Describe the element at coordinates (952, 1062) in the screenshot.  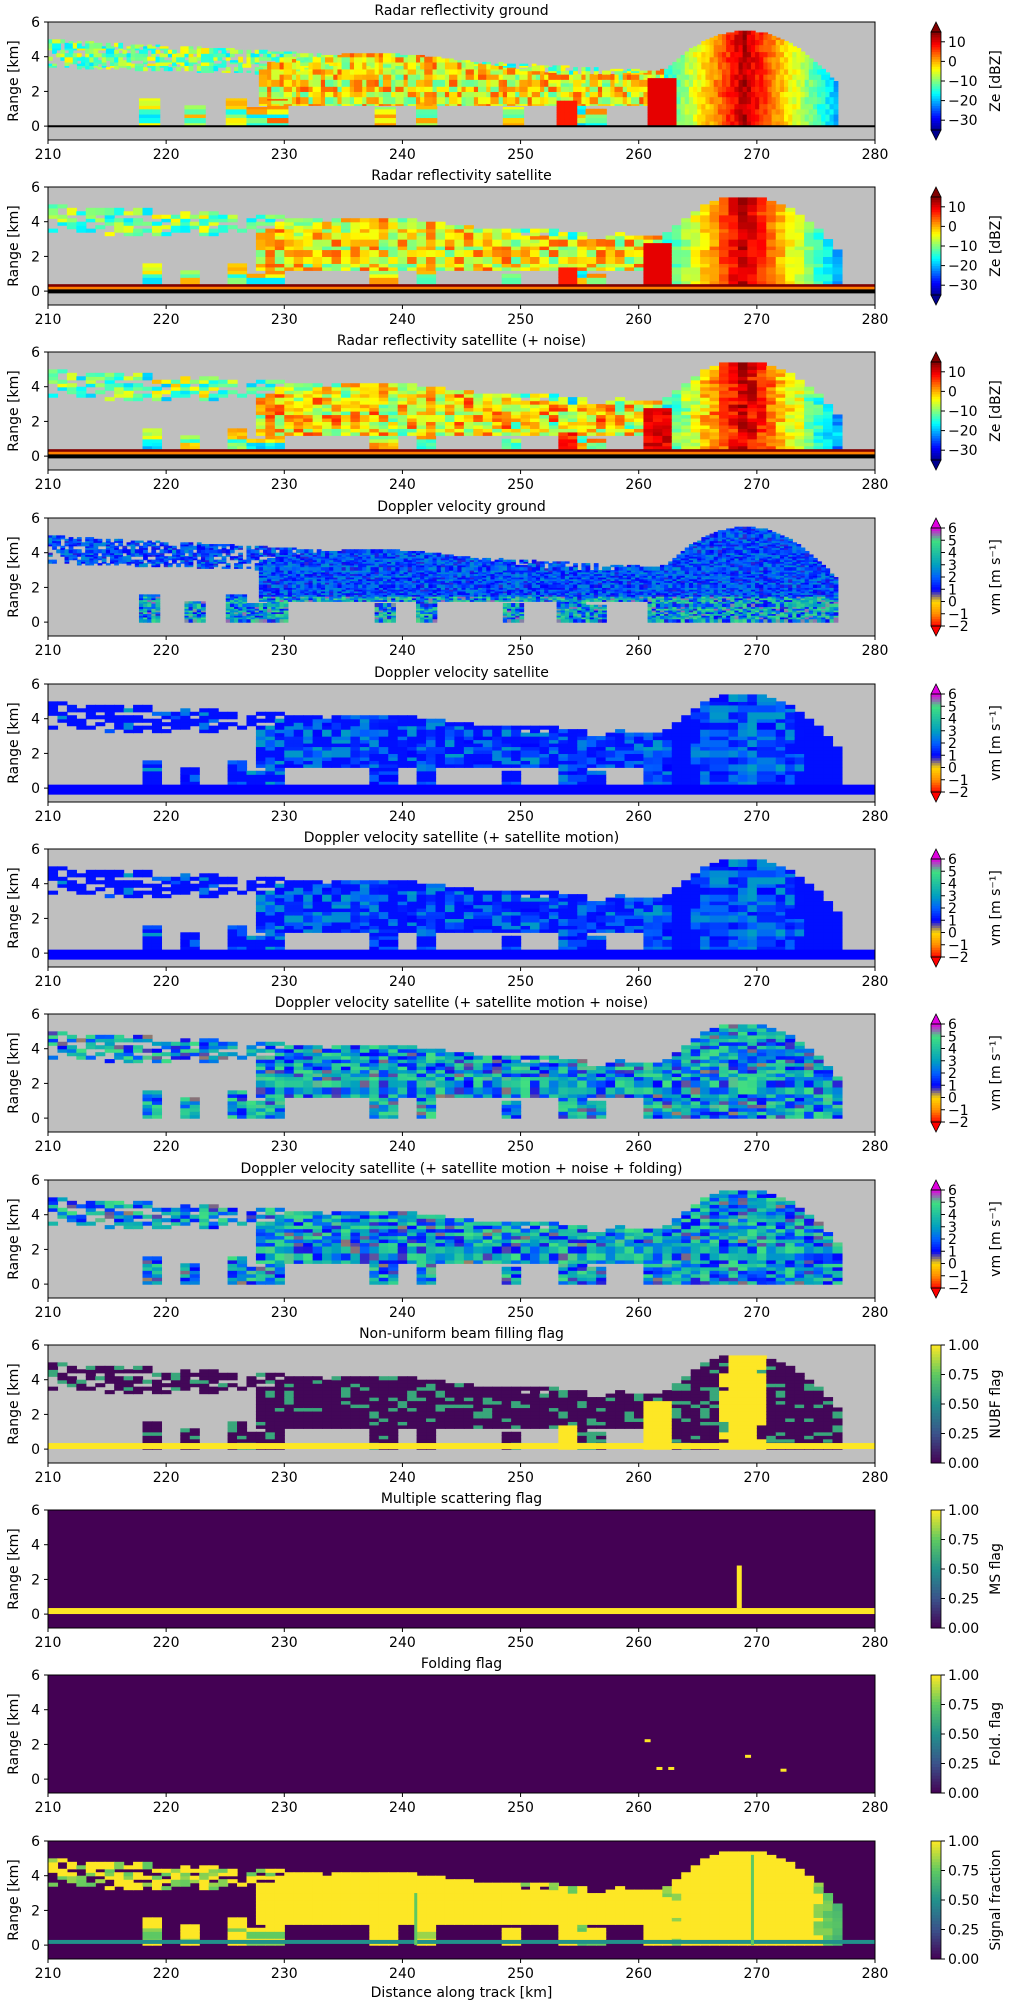
I see `colorbar-tick-label: 3` at that location.